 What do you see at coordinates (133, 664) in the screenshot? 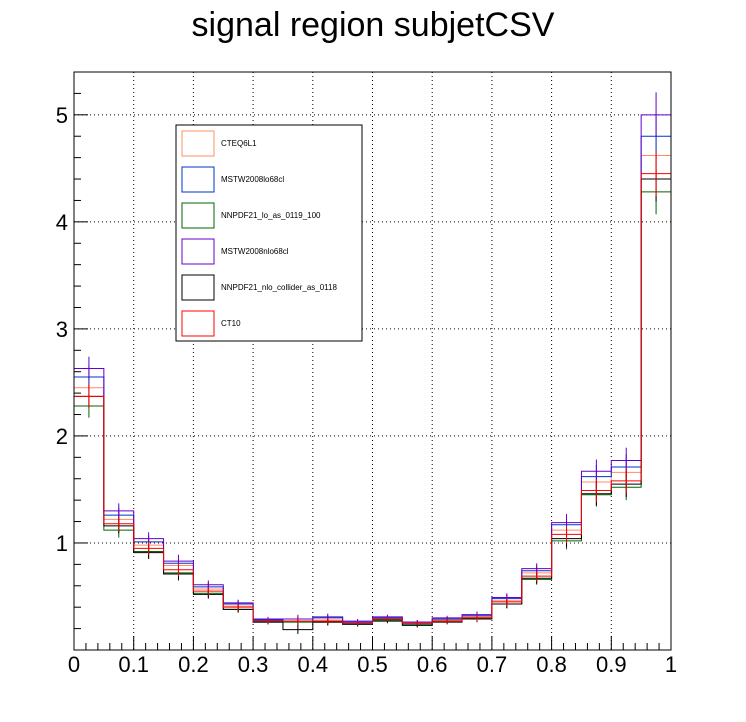
I see `x-tick-label: 0.1` at bounding box center [133, 664].